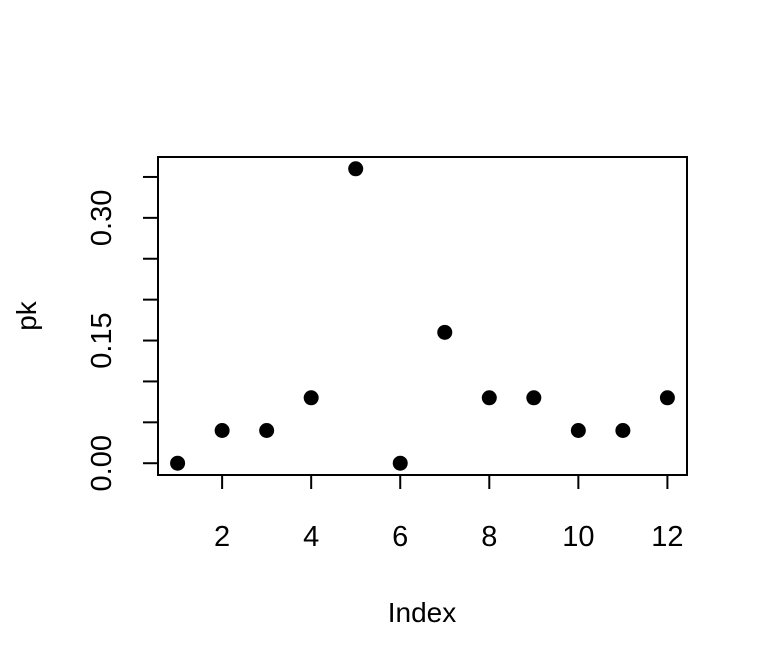 This screenshot has height=672, width=768. Describe the element at coordinates (102, 463) in the screenshot. I see `y-tick-label: 0.00` at that location.